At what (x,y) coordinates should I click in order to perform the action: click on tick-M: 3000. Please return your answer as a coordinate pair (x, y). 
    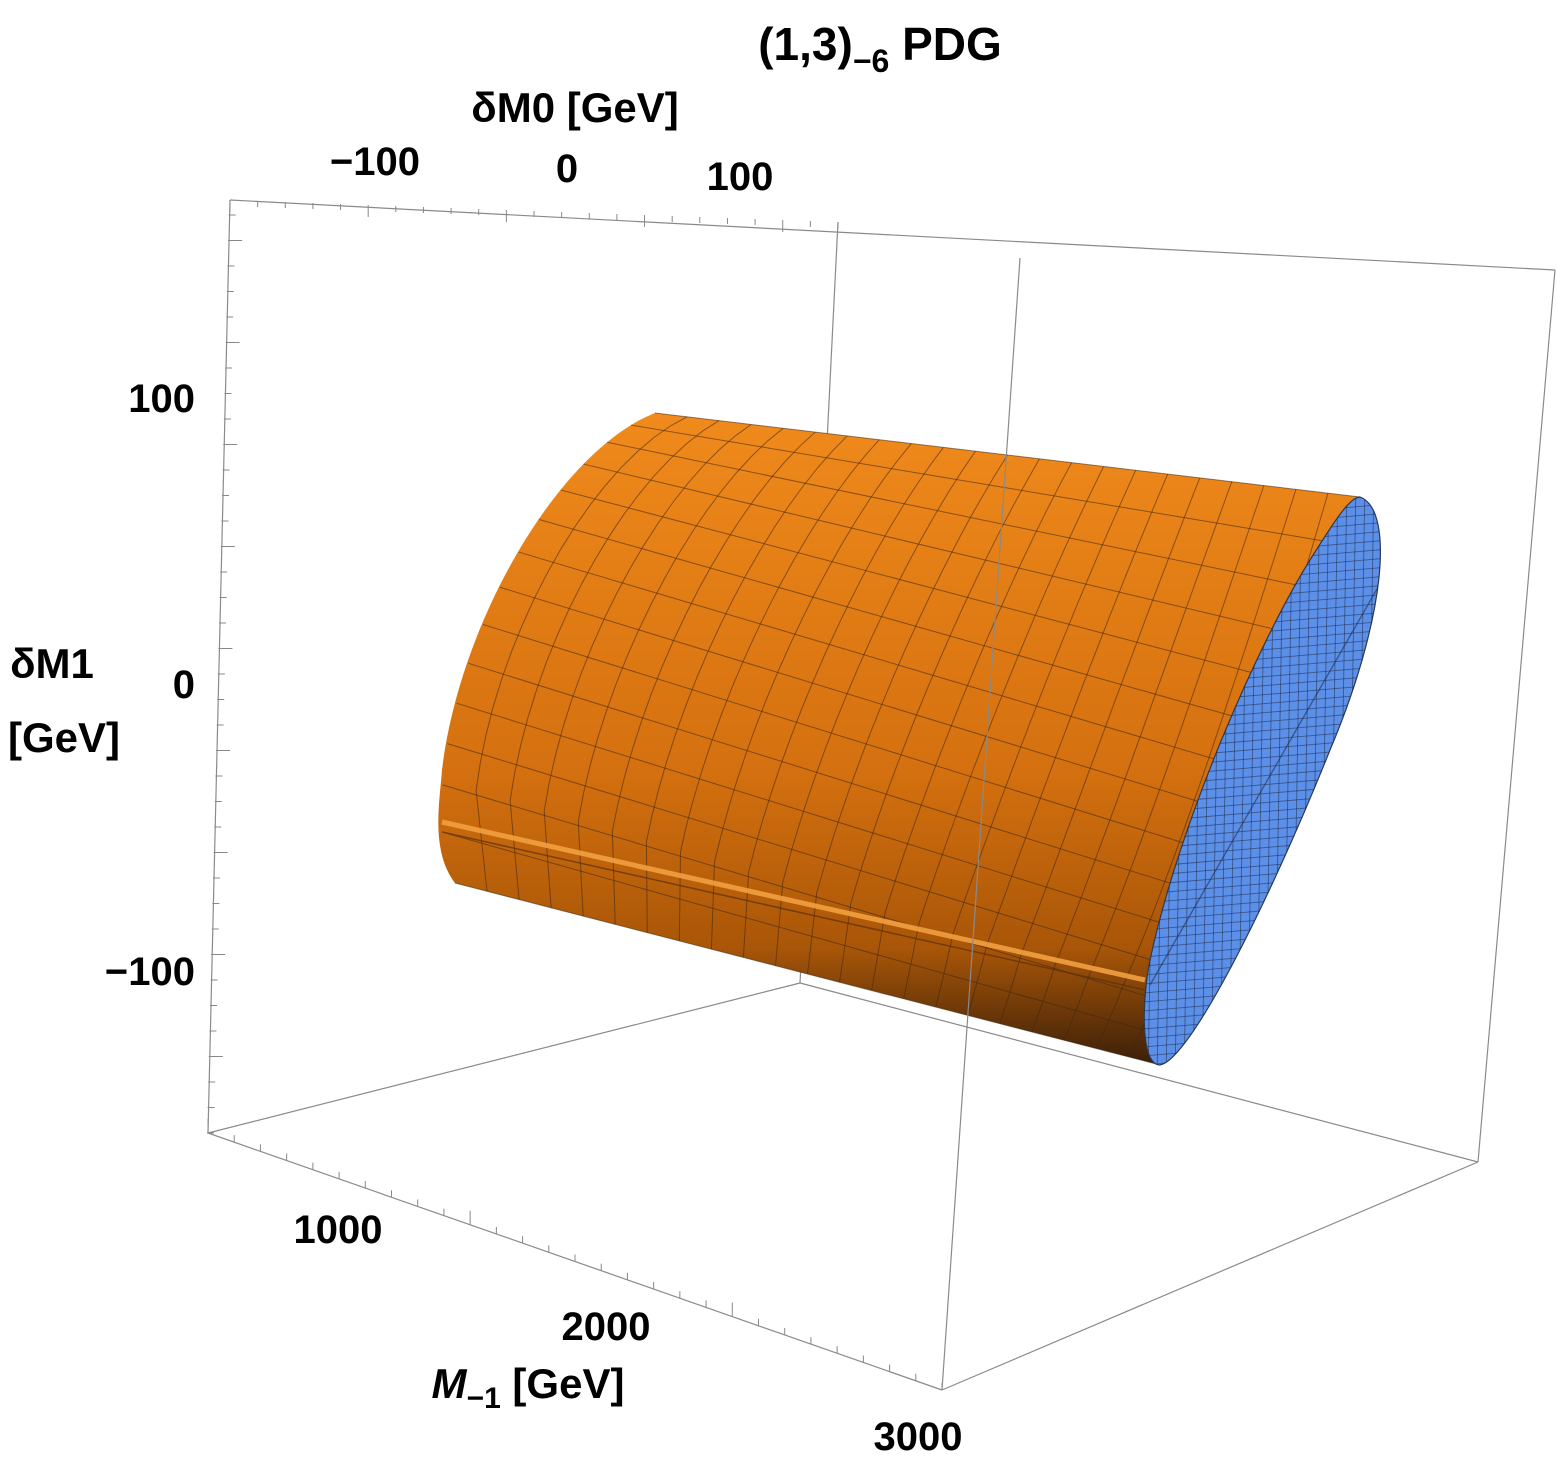
    Looking at the image, I should click on (918, 1437).